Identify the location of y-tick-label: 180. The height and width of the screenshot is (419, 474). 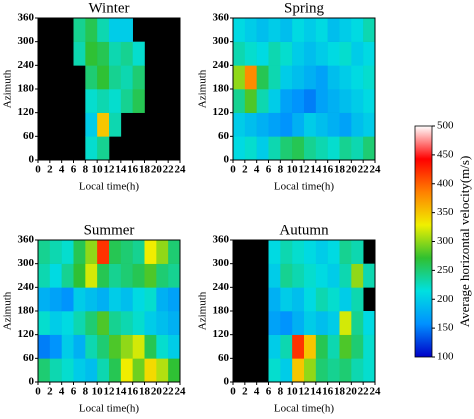
(26, 311).